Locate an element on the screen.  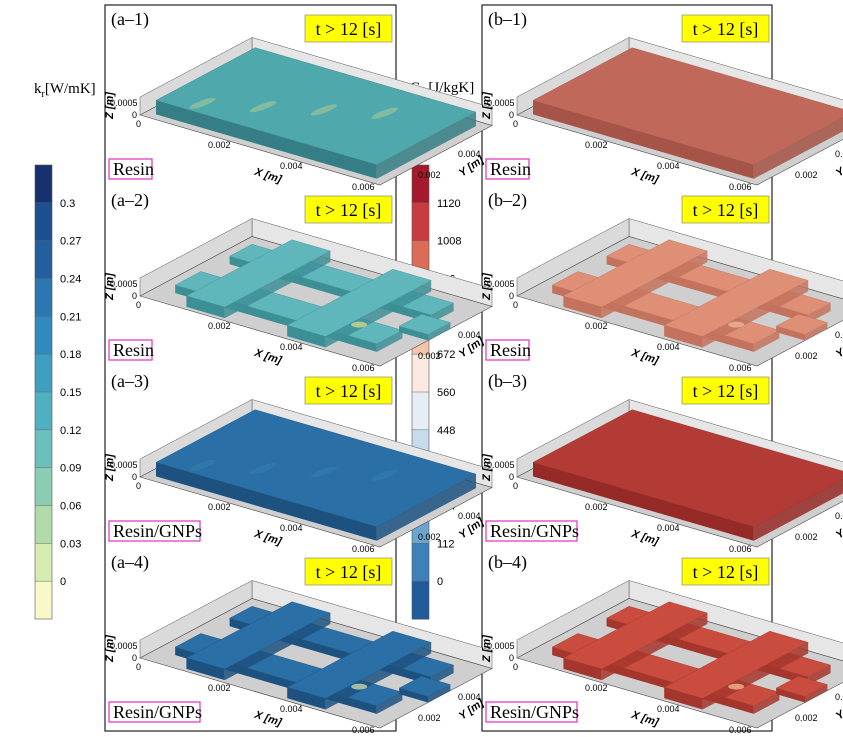
y-axis-label: Y [m] is located at coordinates (838, 529).